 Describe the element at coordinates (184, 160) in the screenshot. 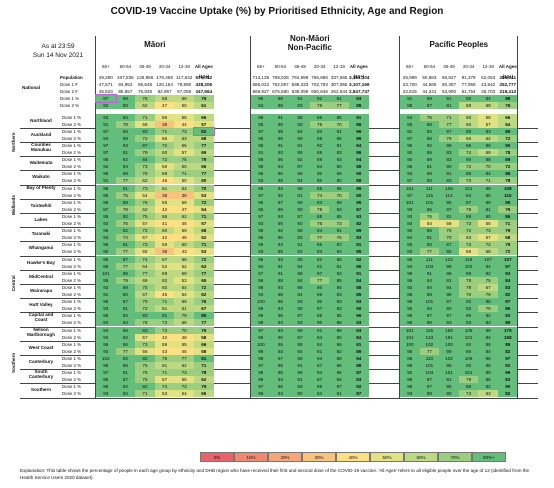

I see `data-cell: 75` at that location.